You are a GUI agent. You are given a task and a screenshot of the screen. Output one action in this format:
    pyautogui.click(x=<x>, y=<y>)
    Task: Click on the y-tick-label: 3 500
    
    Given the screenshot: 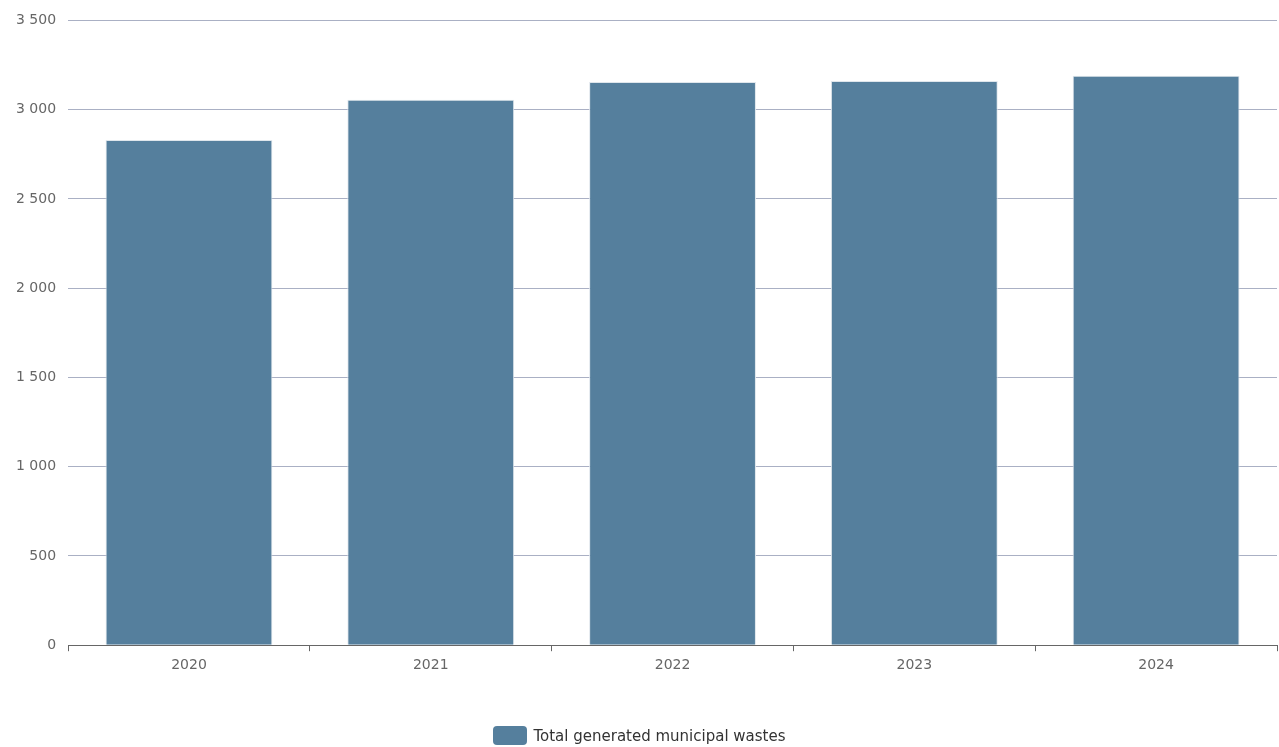 What is the action you would take?
    pyautogui.click(x=36, y=19)
    